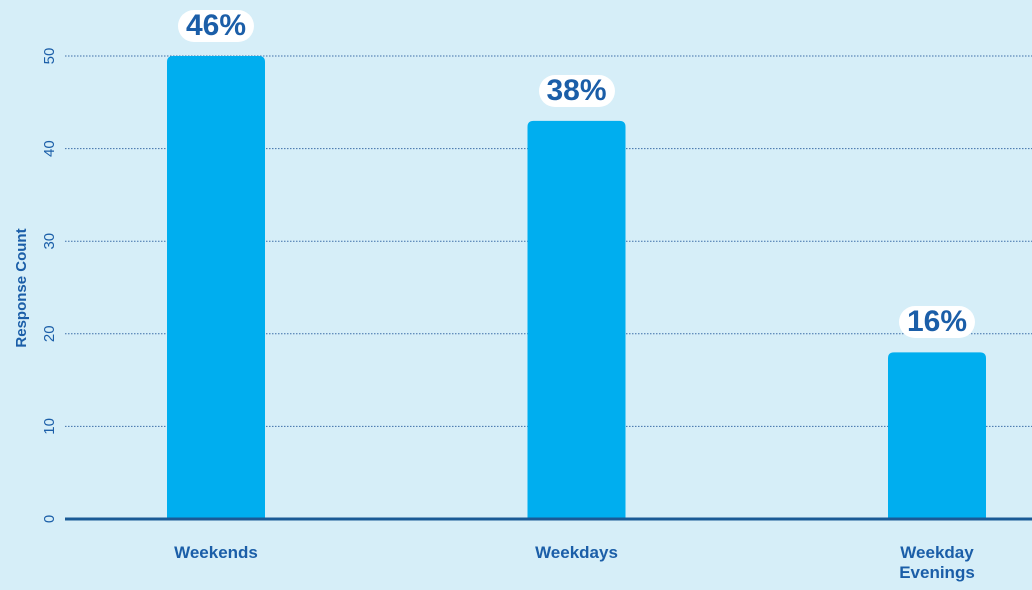  Describe the element at coordinates (49, 241) in the screenshot. I see `y-tick-label: 30` at that location.